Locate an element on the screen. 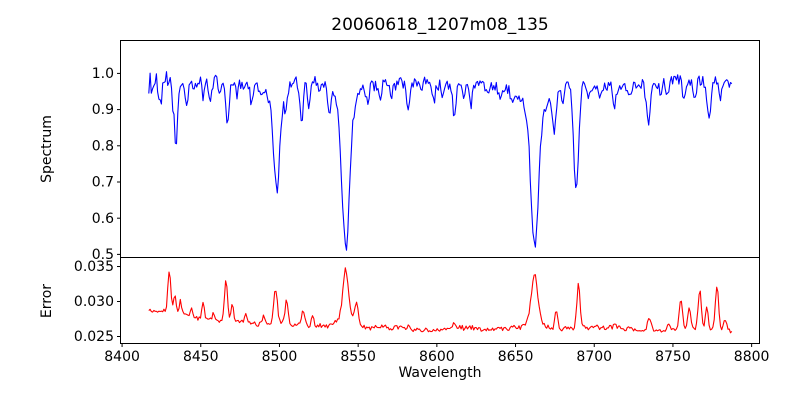 This screenshot has height=400, width=800. y-tick-label: 0.5 is located at coordinates (103, 255).